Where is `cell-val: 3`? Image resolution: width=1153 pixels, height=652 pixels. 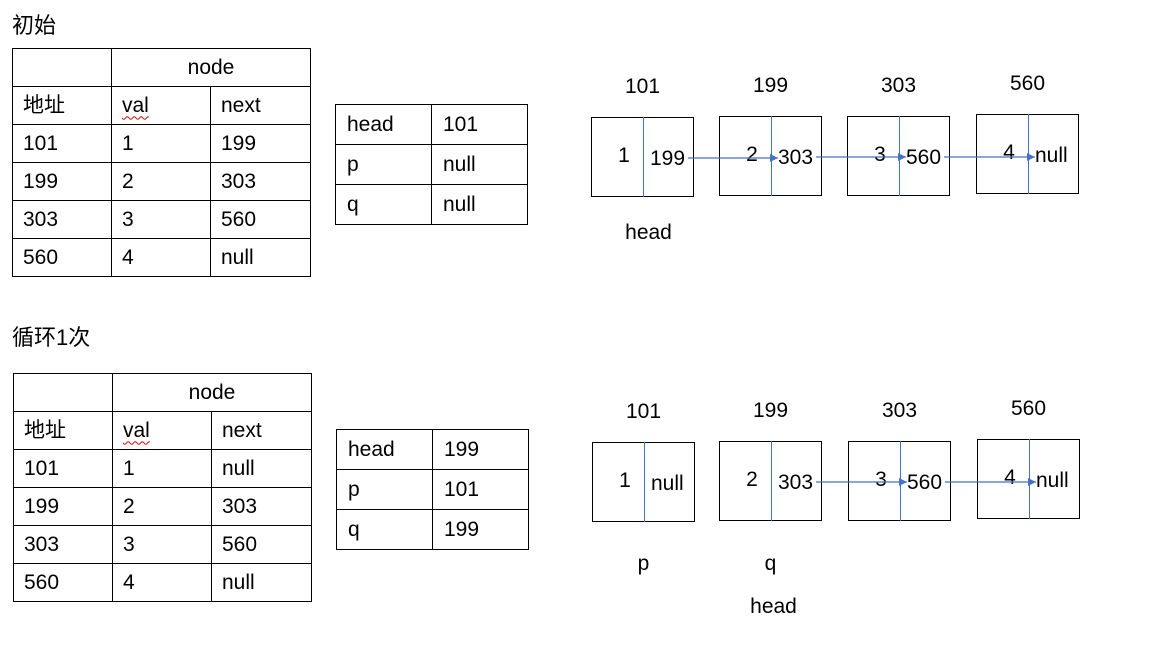
cell-val: 3 is located at coordinates (161, 219).